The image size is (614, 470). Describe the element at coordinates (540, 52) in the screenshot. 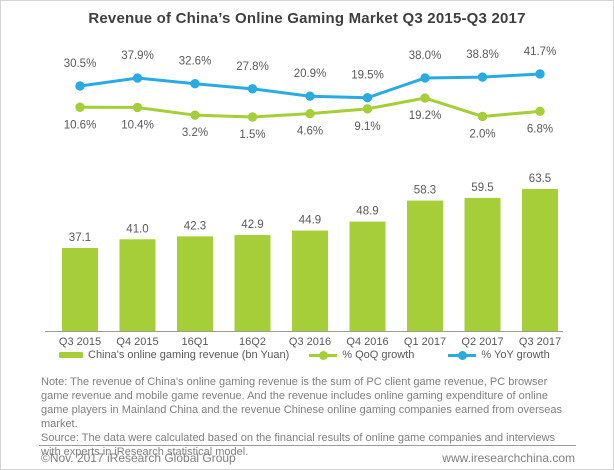

I see `yoy-value-label: 41.7%` at that location.